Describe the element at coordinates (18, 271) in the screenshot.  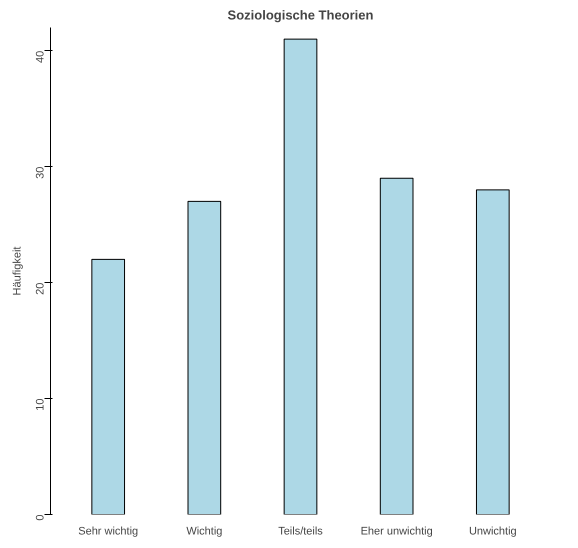
I see `y-axis-title: Häufigkeit` at that location.